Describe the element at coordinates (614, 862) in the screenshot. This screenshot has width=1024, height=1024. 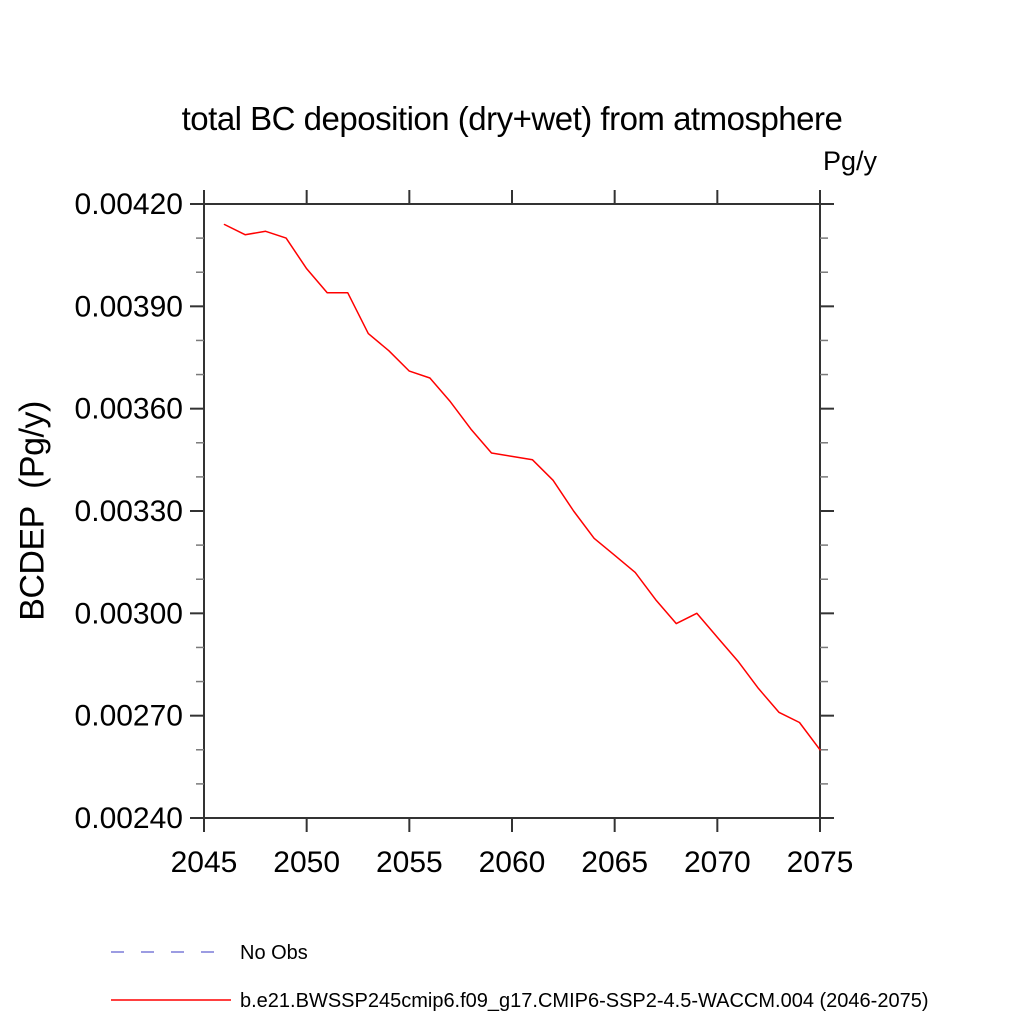
I see `x-tick-label: 2065` at that location.